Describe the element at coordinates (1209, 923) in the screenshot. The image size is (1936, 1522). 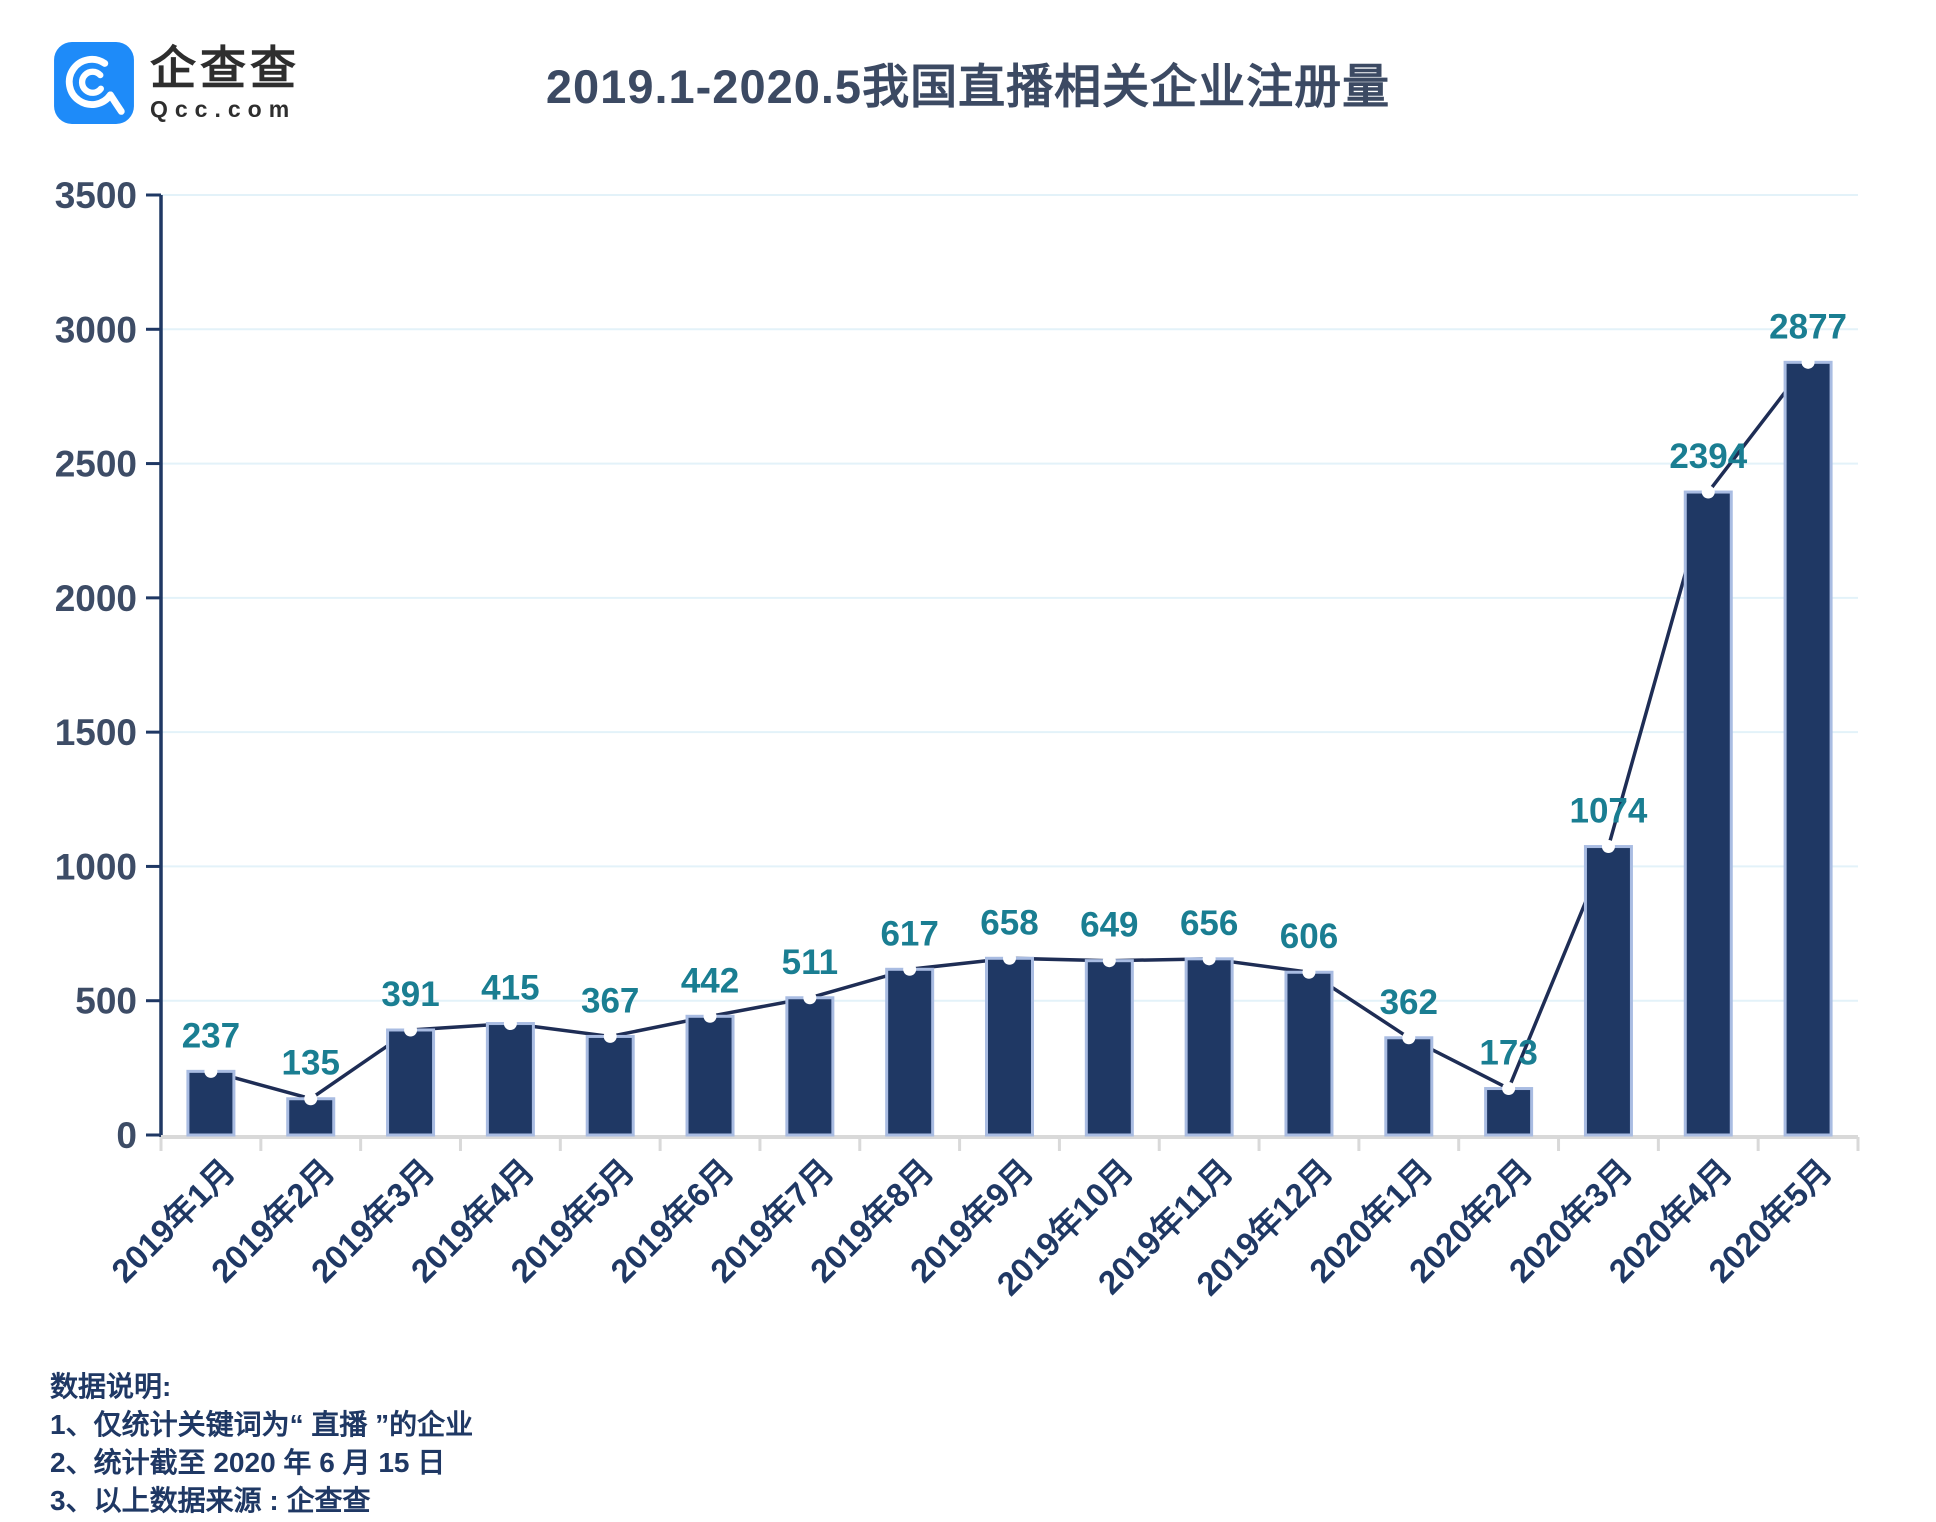
I see `bar-value-label: 656` at that location.